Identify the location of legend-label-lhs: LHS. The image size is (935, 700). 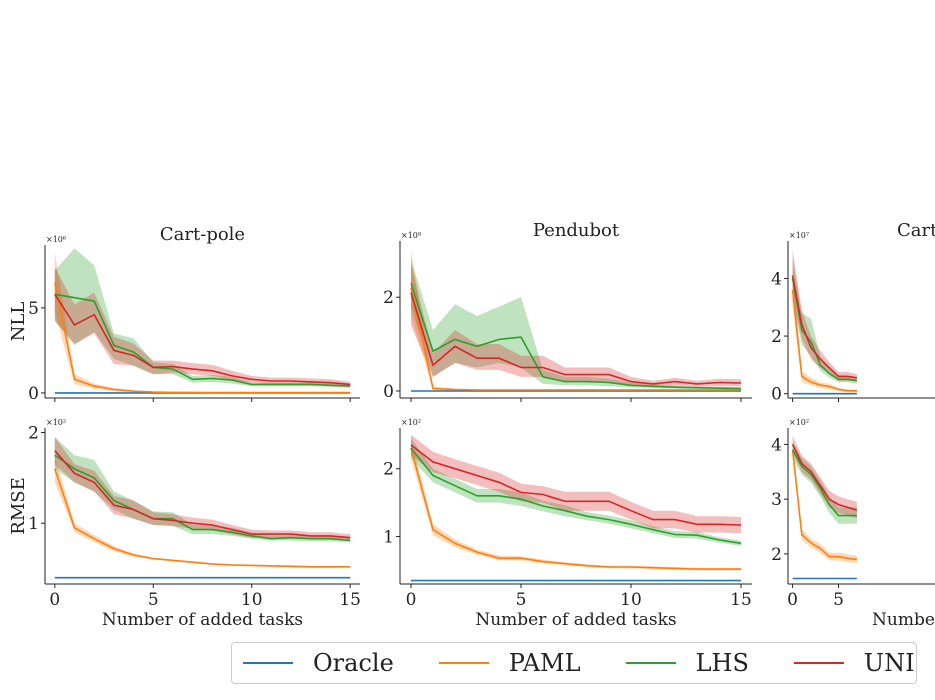
(722, 663).